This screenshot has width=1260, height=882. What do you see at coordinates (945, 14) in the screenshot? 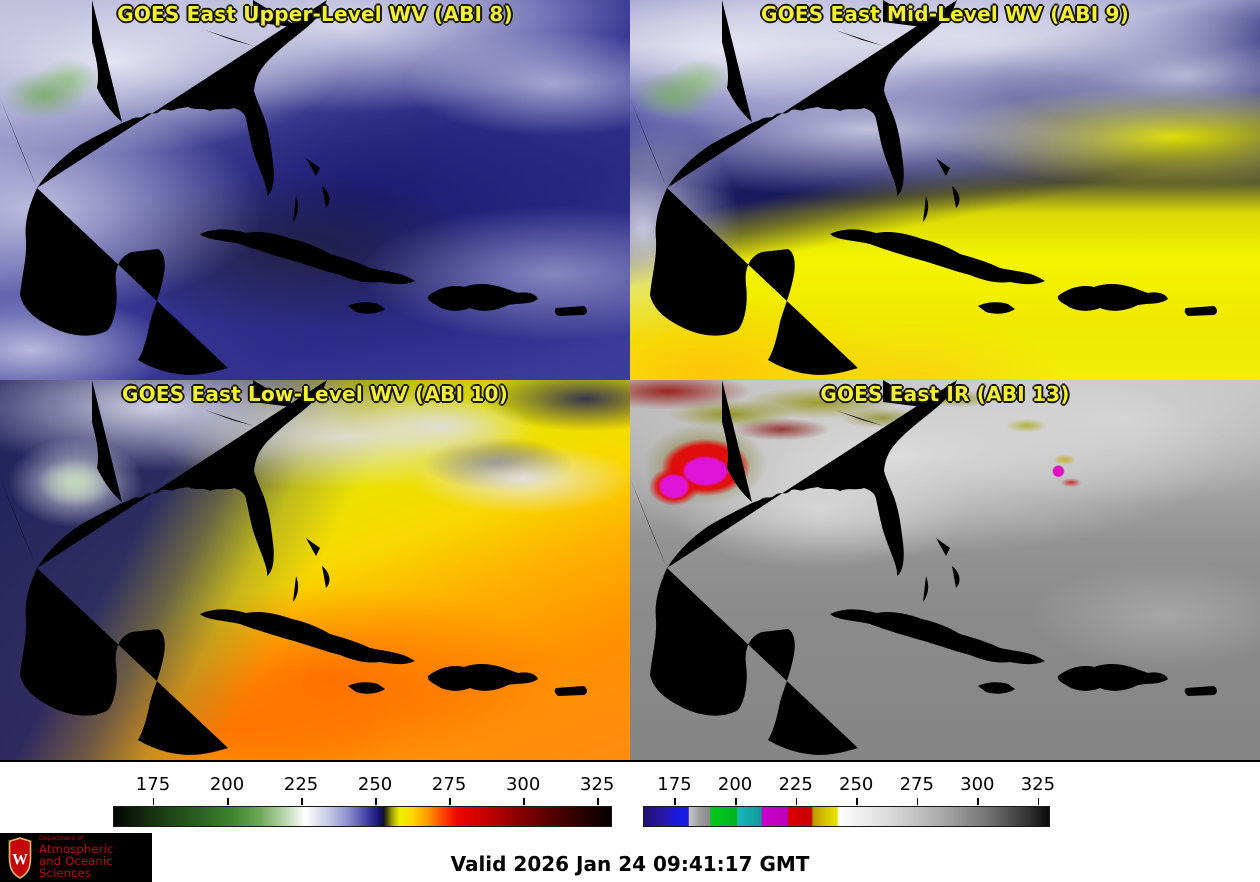
I see `panel-title: GOES East Mid-Level WV (ABI 9)` at bounding box center [945, 14].